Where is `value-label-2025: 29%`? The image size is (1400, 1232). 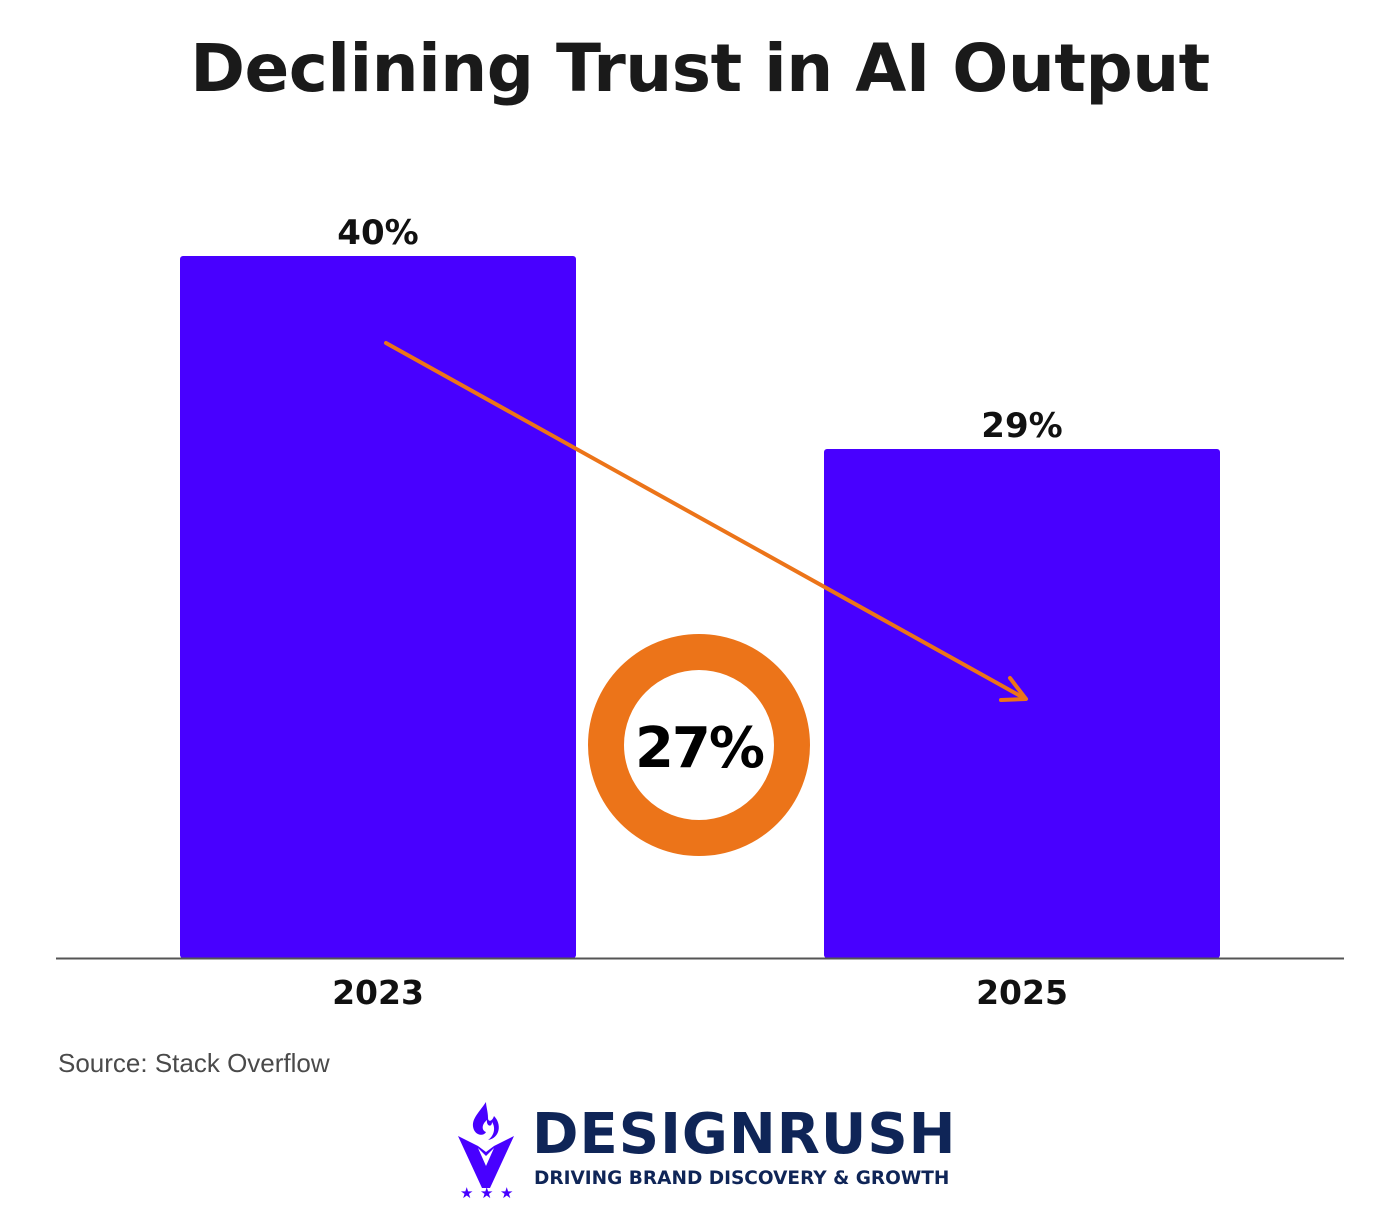
value-label-2025: 29% is located at coordinates (1021, 426).